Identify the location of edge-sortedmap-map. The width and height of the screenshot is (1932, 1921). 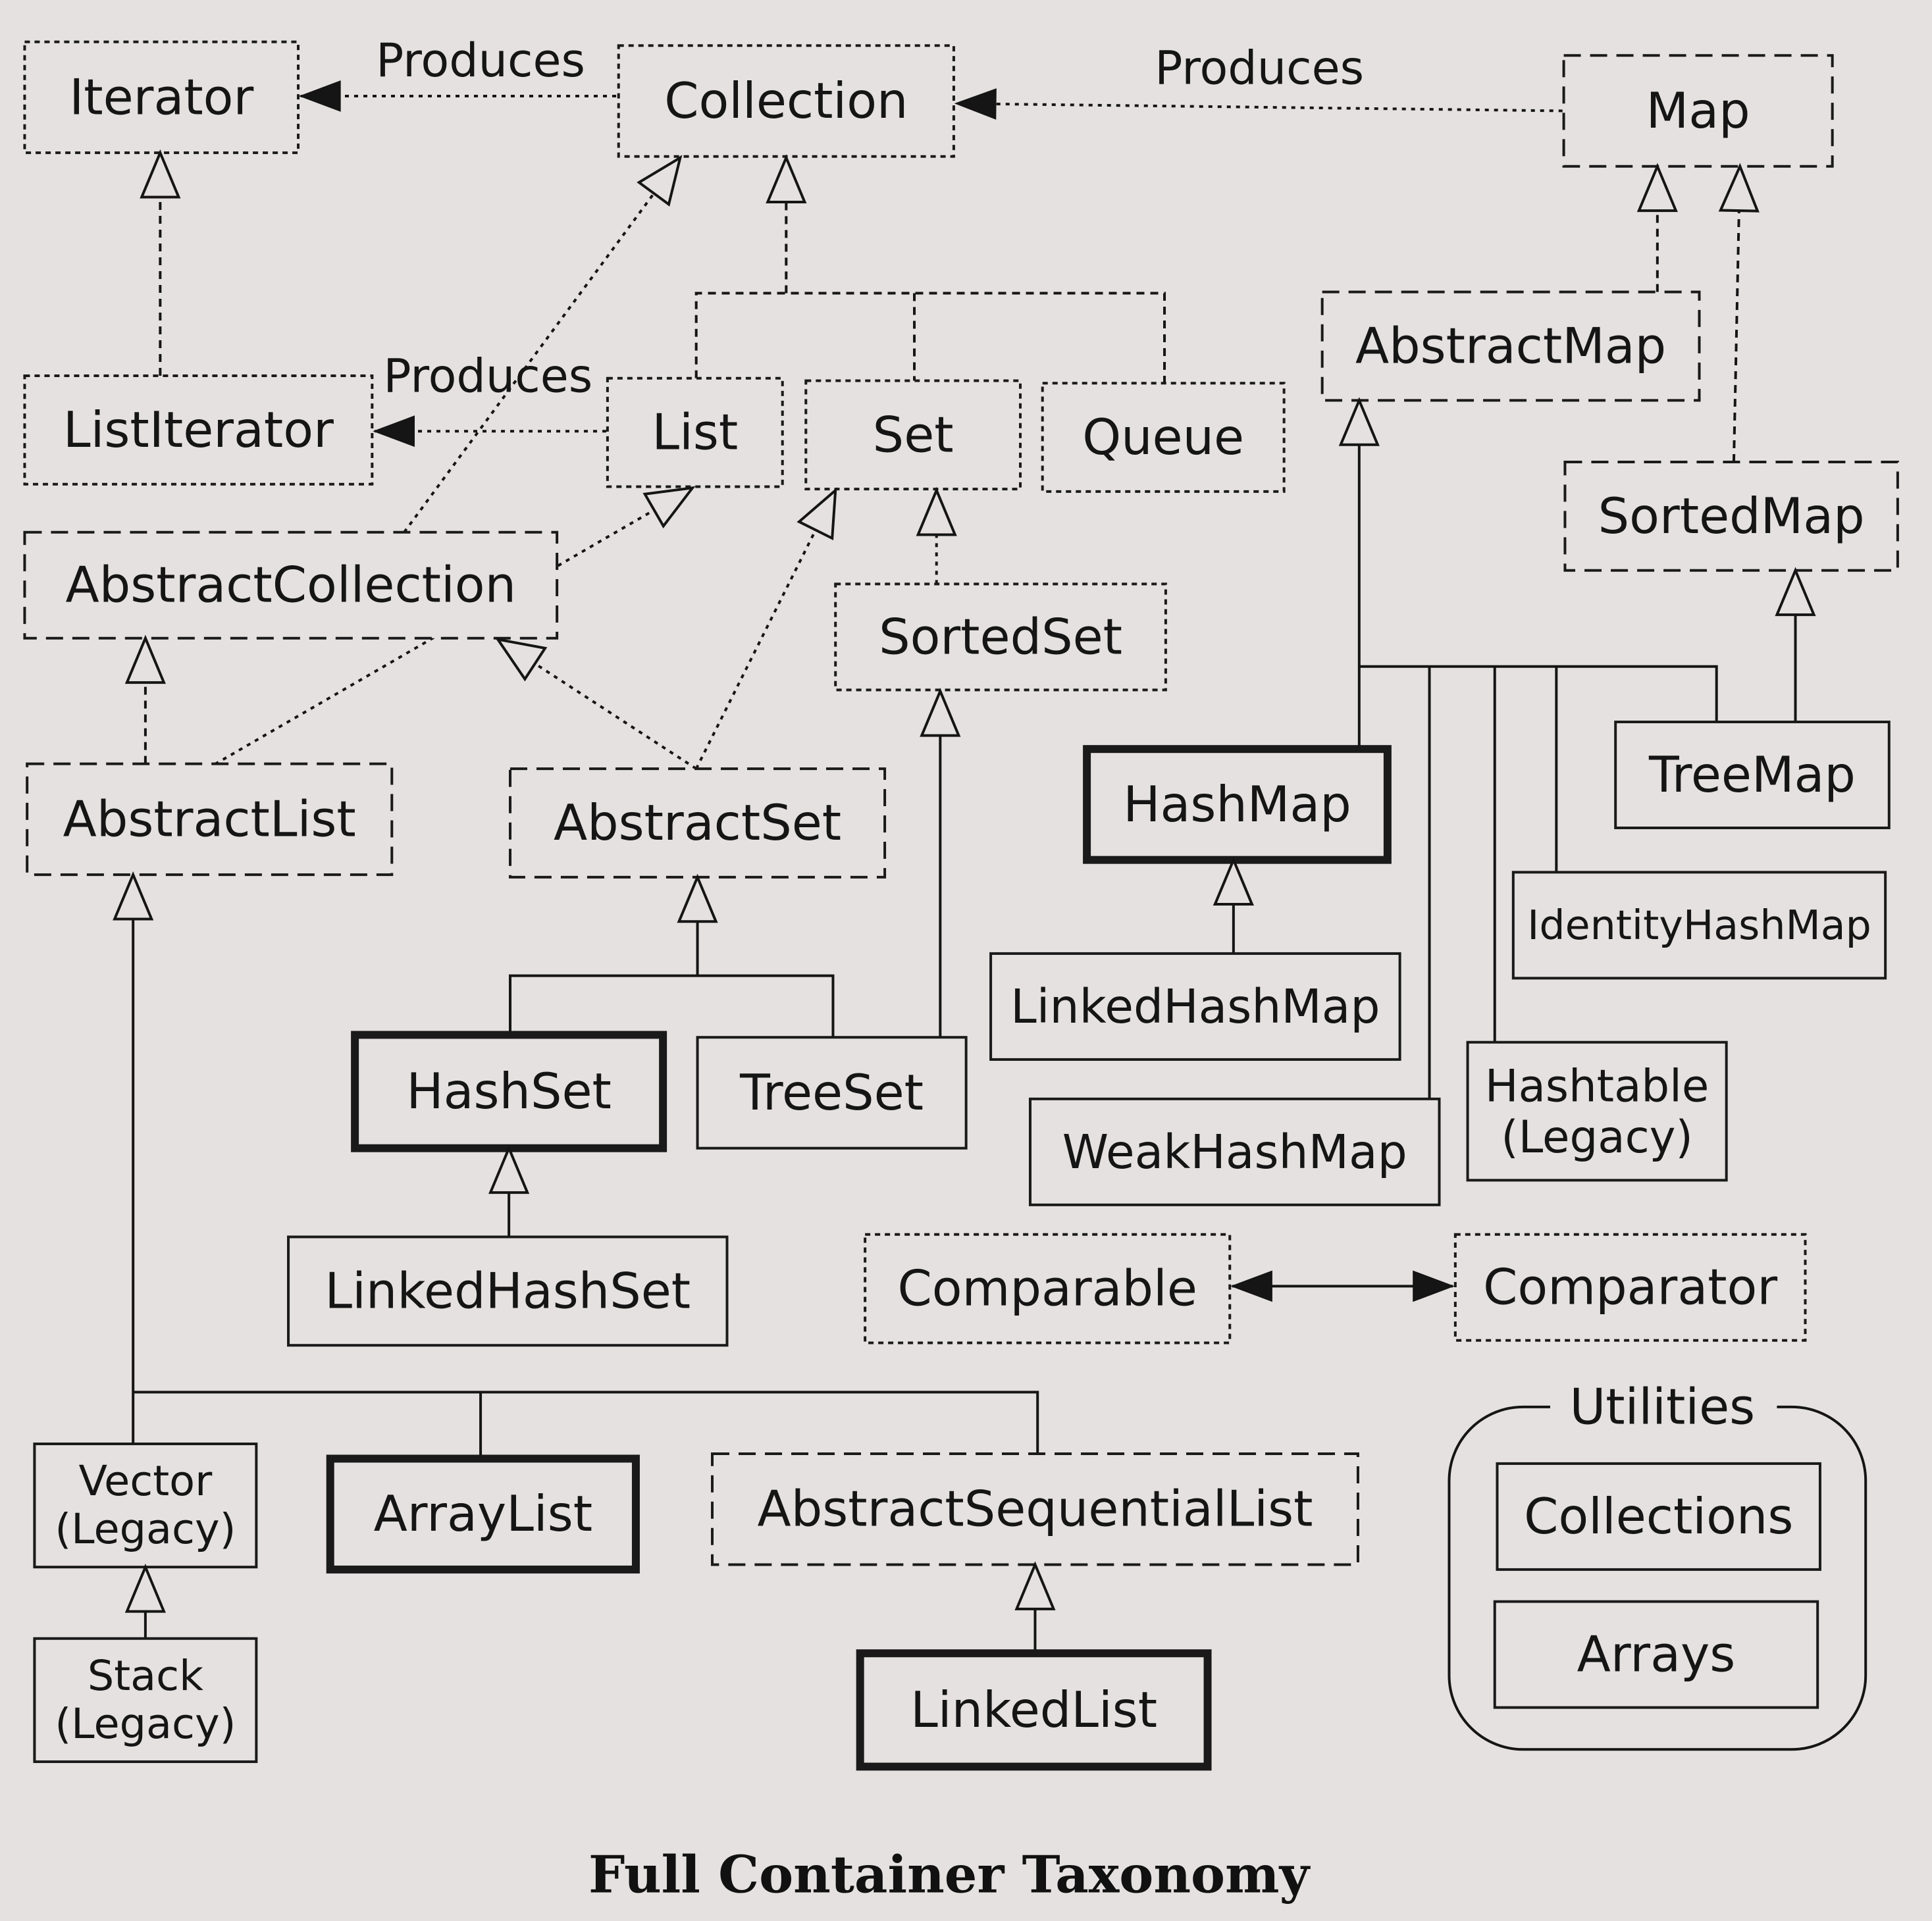
(1737, 314).